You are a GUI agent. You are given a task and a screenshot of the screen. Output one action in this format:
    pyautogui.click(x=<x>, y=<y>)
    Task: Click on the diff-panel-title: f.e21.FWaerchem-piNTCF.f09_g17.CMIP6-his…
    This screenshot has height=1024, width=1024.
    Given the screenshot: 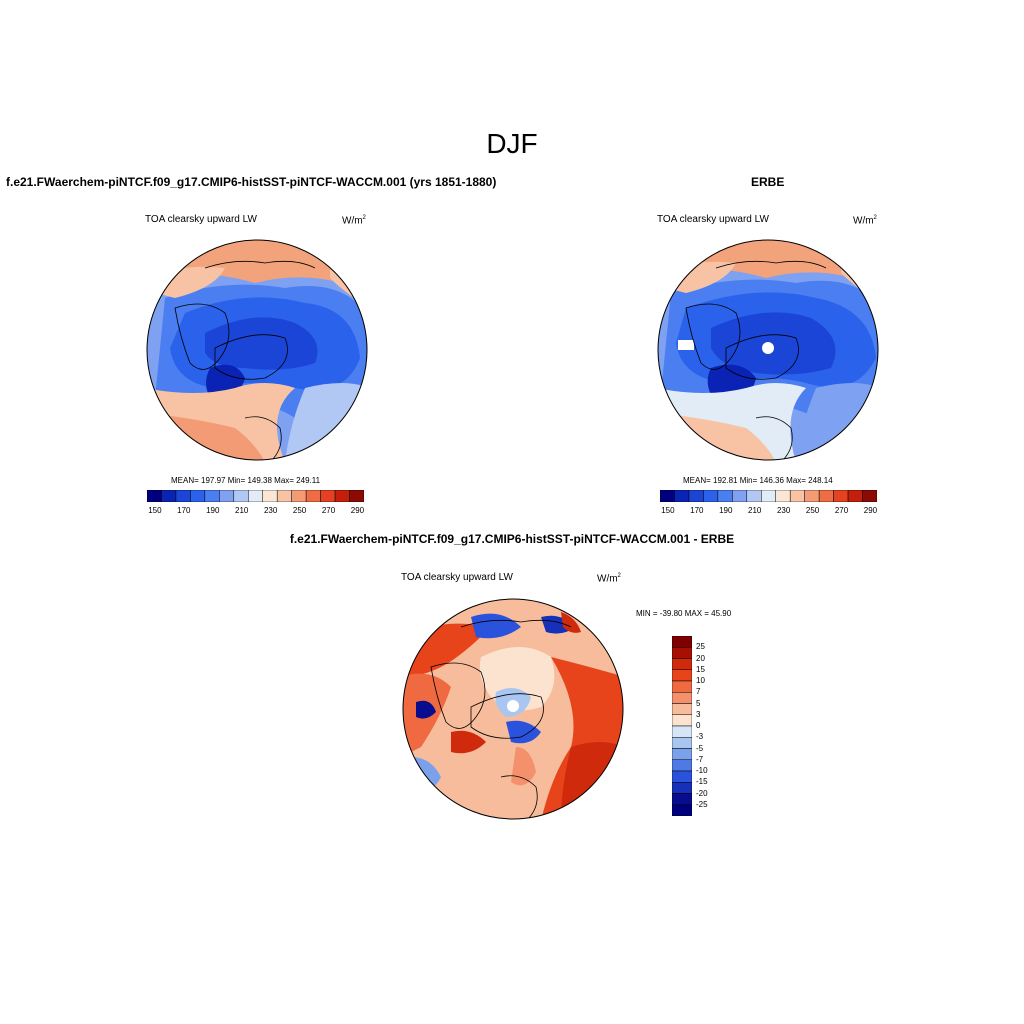 What is the action you would take?
    pyautogui.click(x=512, y=539)
    